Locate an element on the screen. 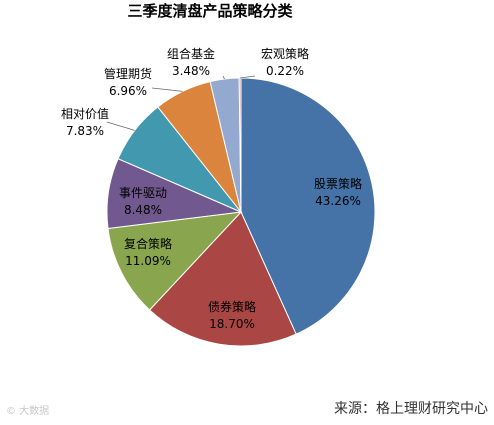 Image resolution: width=494 pixels, height=425 pixels. slice-value-label: 18.70% is located at coordinates (232, 324).